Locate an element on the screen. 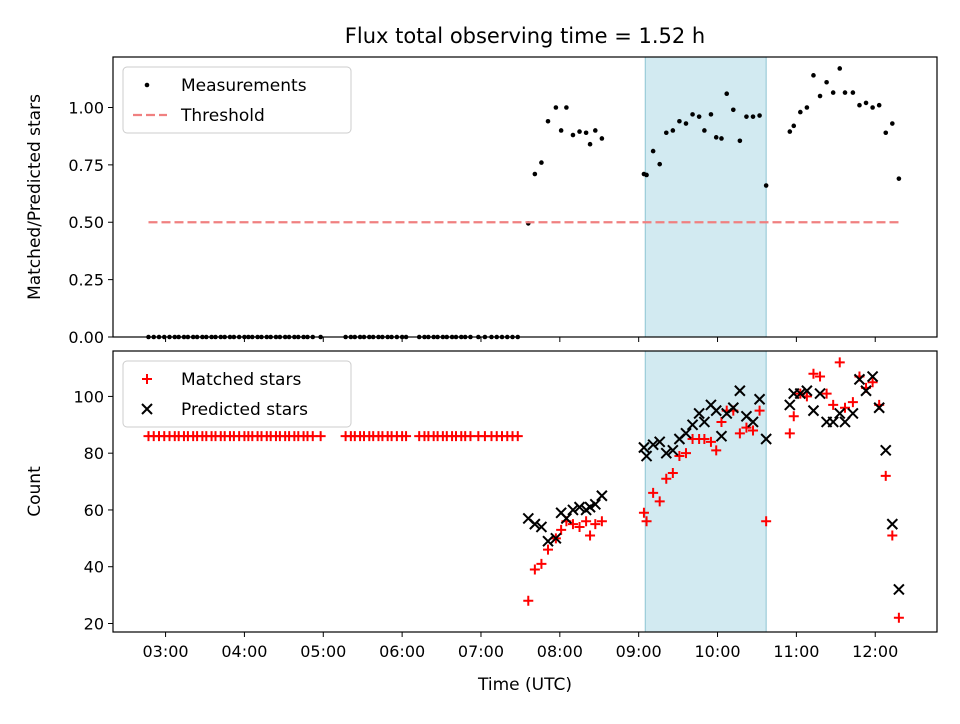 The width and height of the screenshot is (960, 724). y-tick-label: 20 is located at coordinates (94, 623).